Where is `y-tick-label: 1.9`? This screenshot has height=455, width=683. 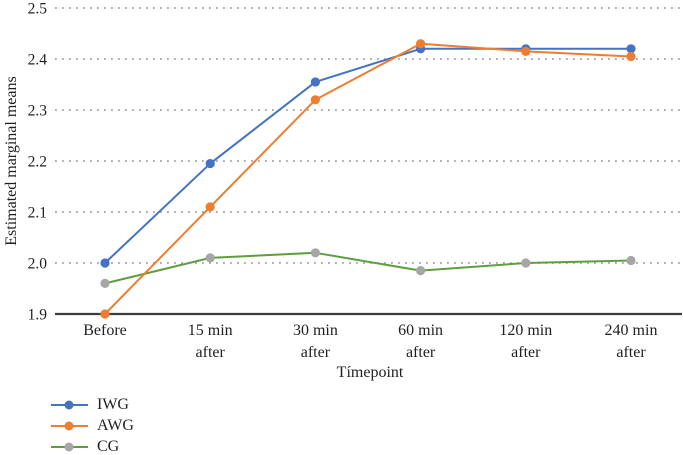
y-tick-label: 1.9 is located at coordinates (38, 315).